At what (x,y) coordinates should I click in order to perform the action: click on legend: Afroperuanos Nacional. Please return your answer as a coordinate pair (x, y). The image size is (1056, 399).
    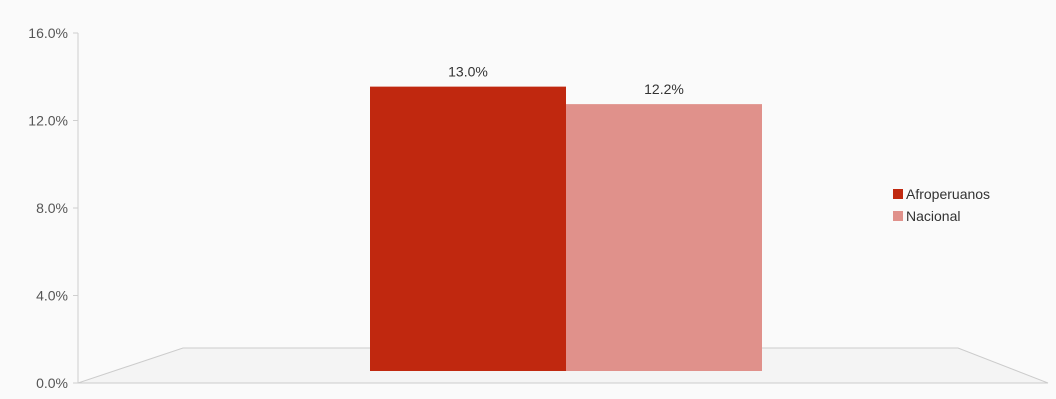
    Looking at the image, I should click on (941, 205).